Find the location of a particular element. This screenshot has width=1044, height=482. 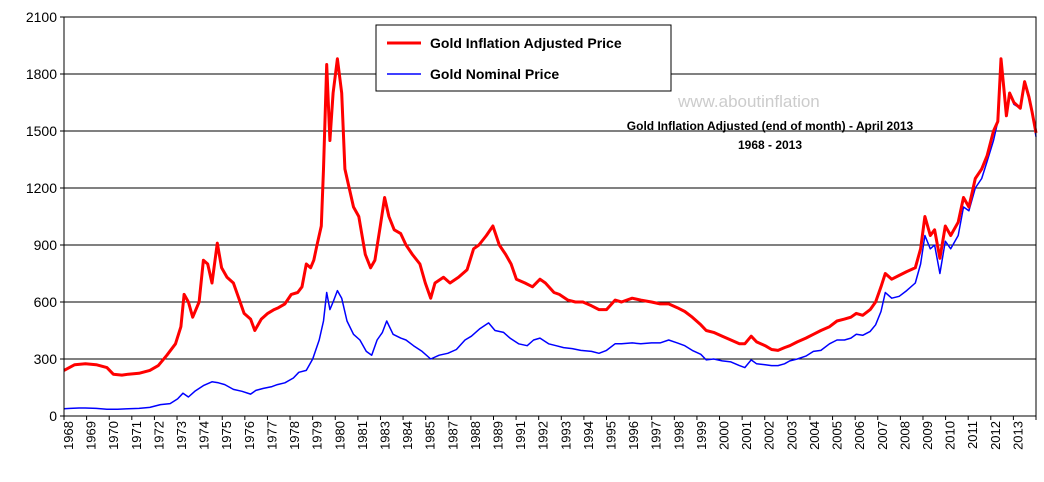

x-tick-label: 1985 is located at coordinates (430, 435).